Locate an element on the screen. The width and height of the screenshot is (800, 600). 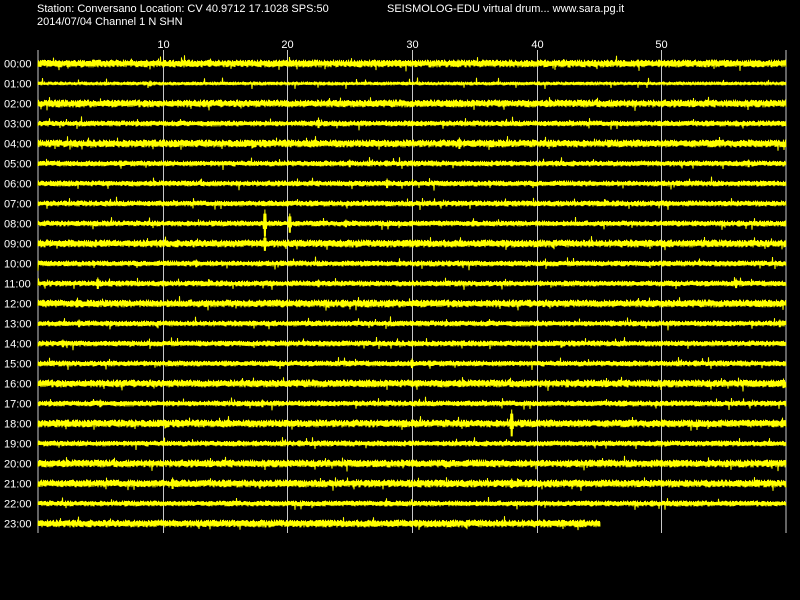
hour-label-1900: 19:00 is located at coordinates (18, 445).